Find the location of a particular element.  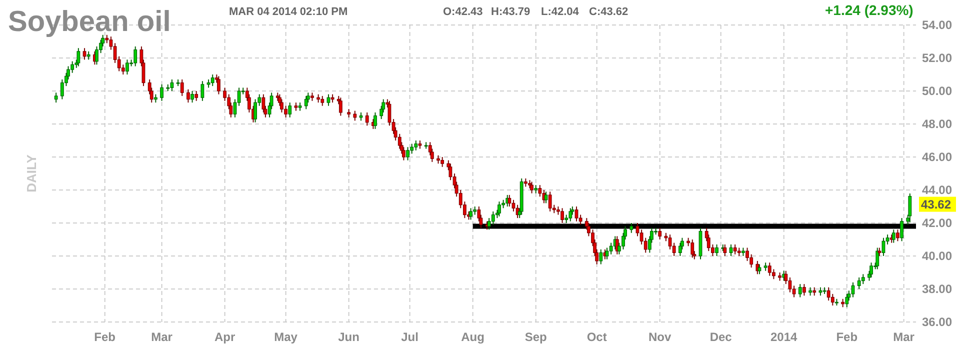

y-tick-label: 44.00 is located at coordinates (937, 190).